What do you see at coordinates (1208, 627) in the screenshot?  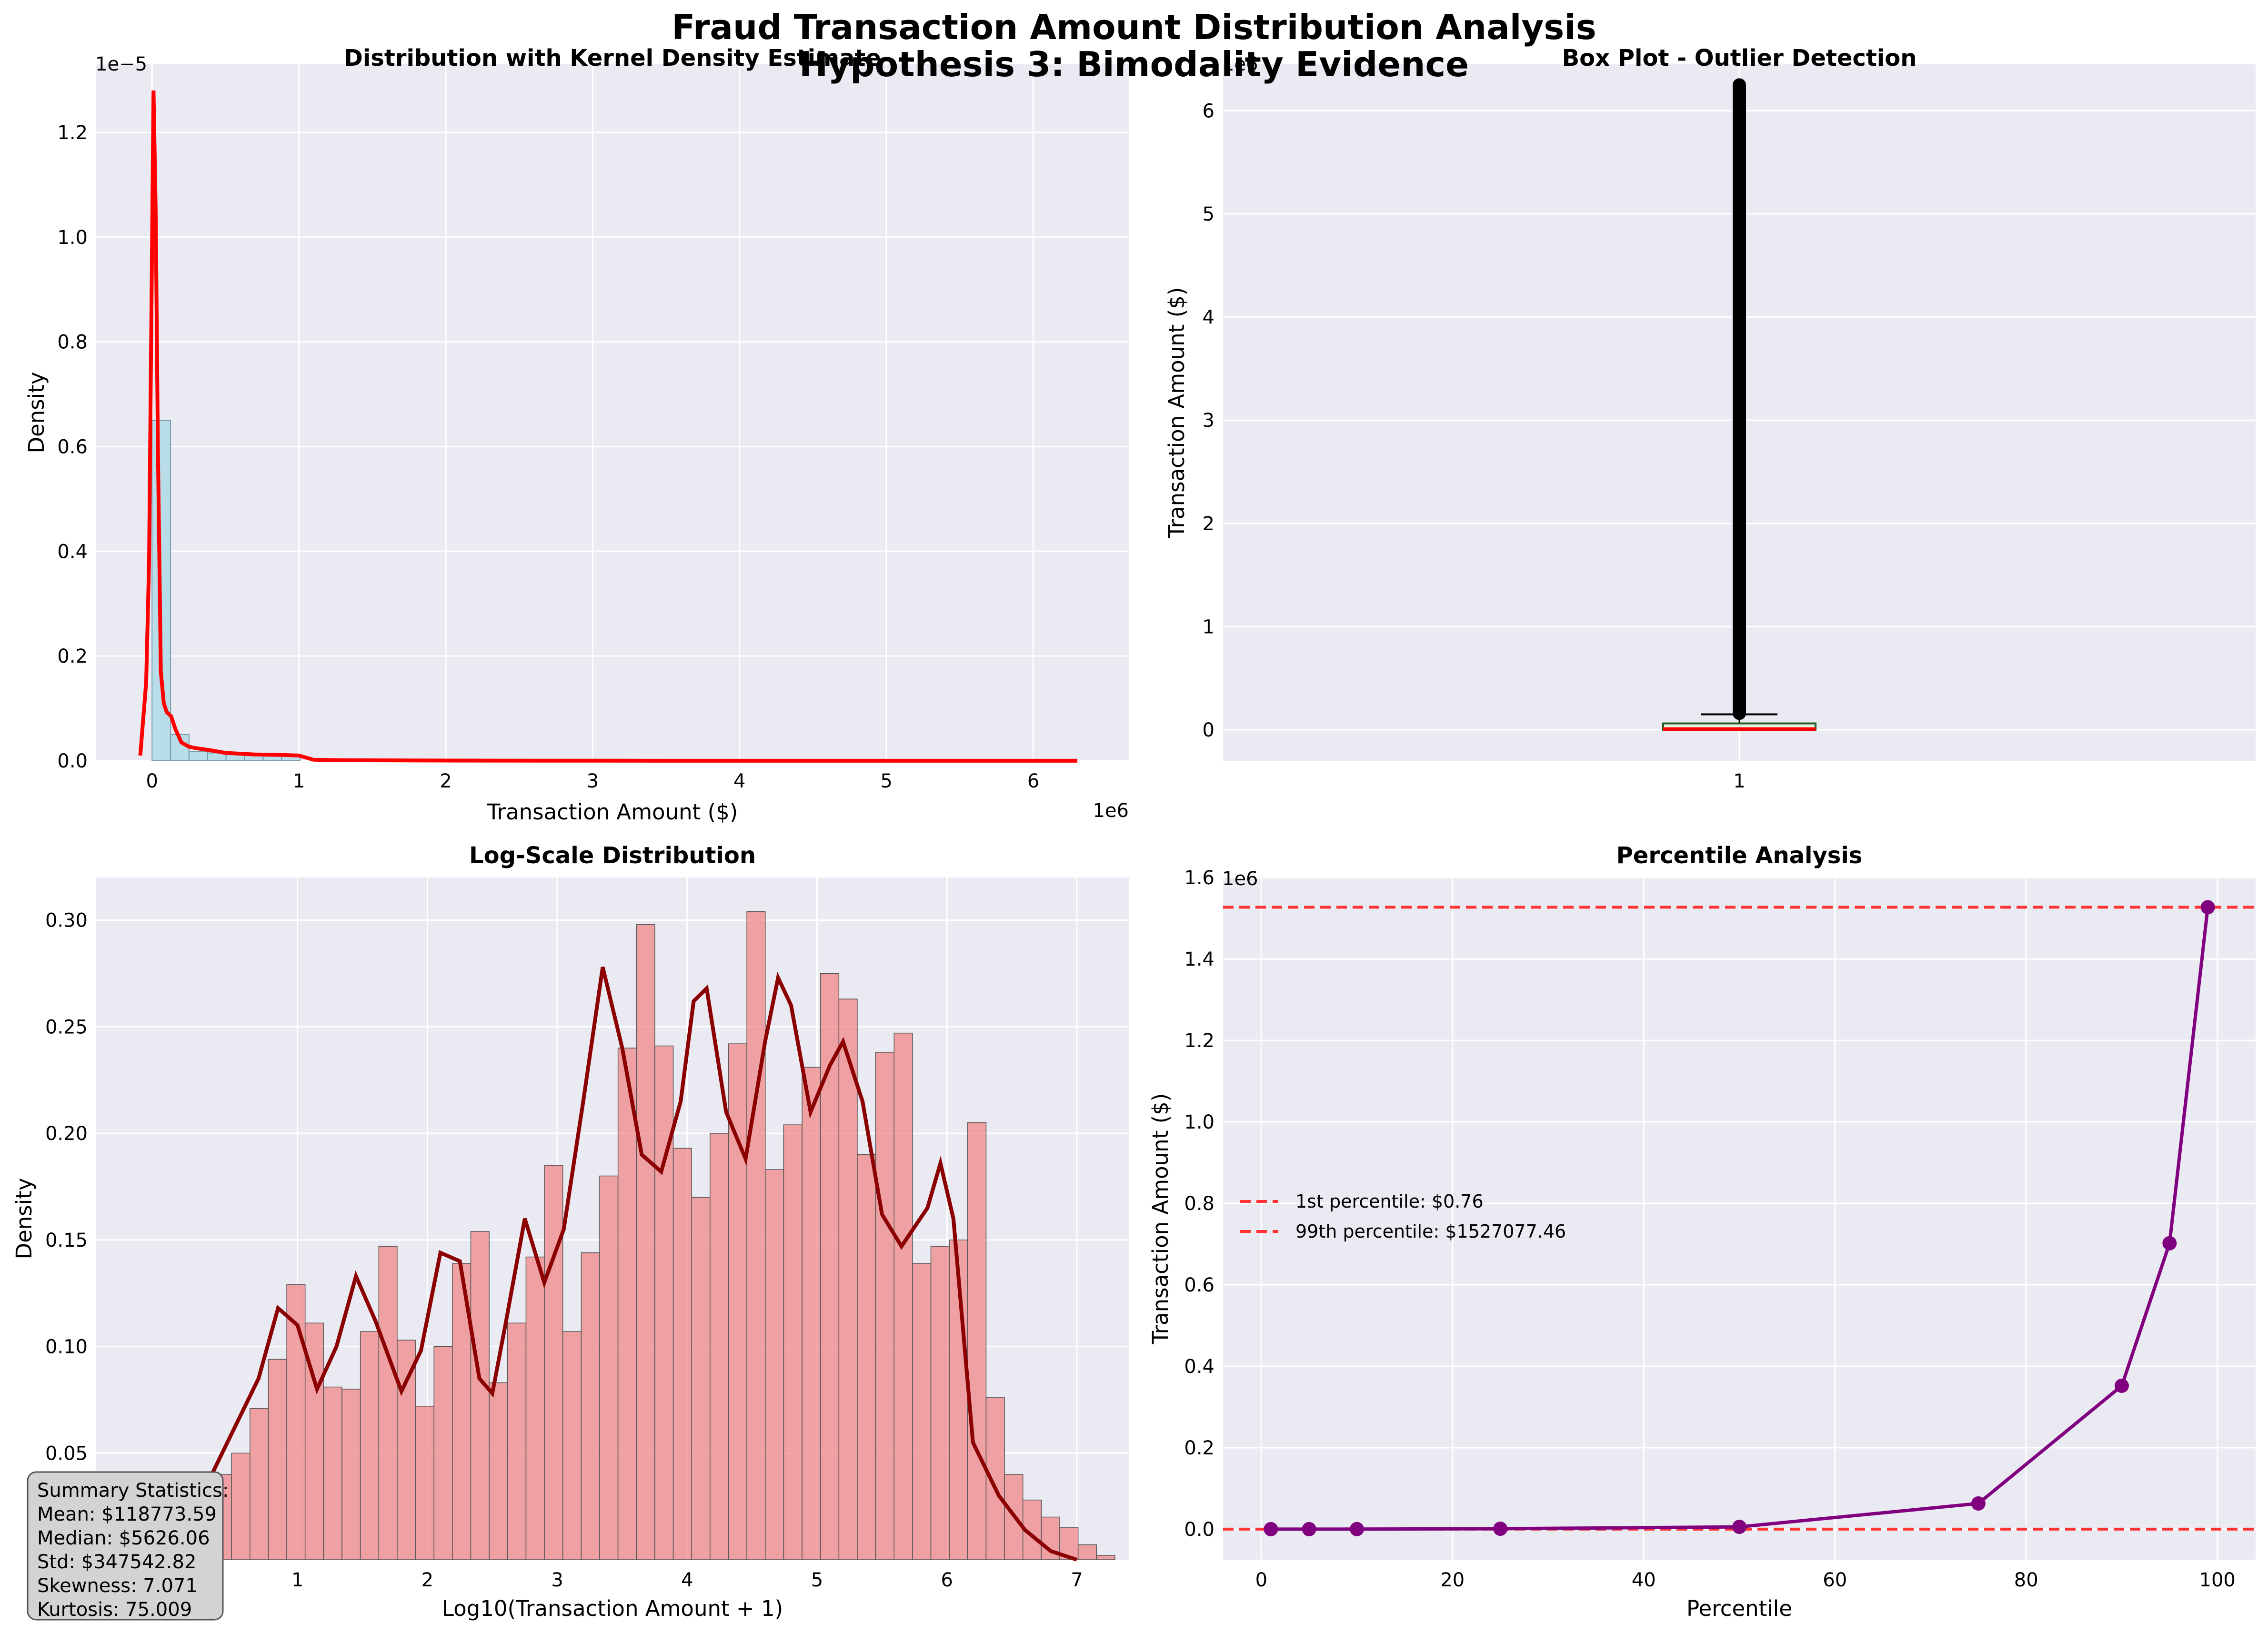 I see `y-tick-label: 1` at bounding box center [1208, 627].